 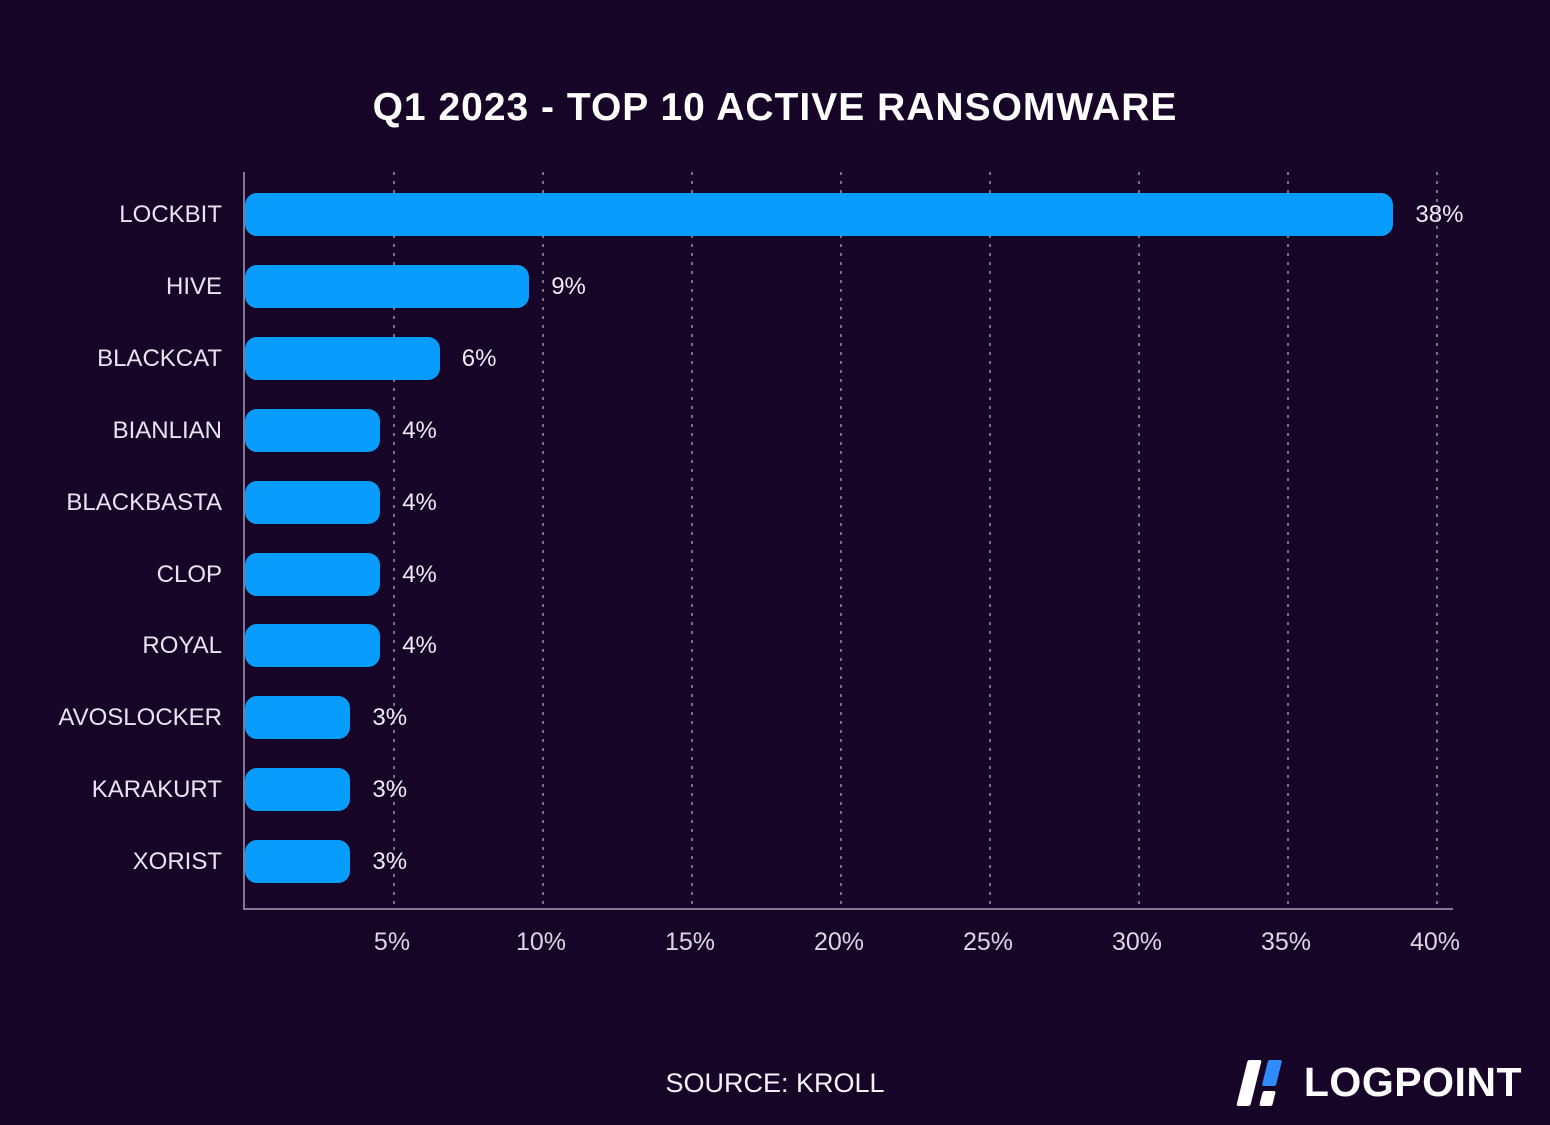 I want to click on logo-stroke-blue, so click(x=1272, y=1073).